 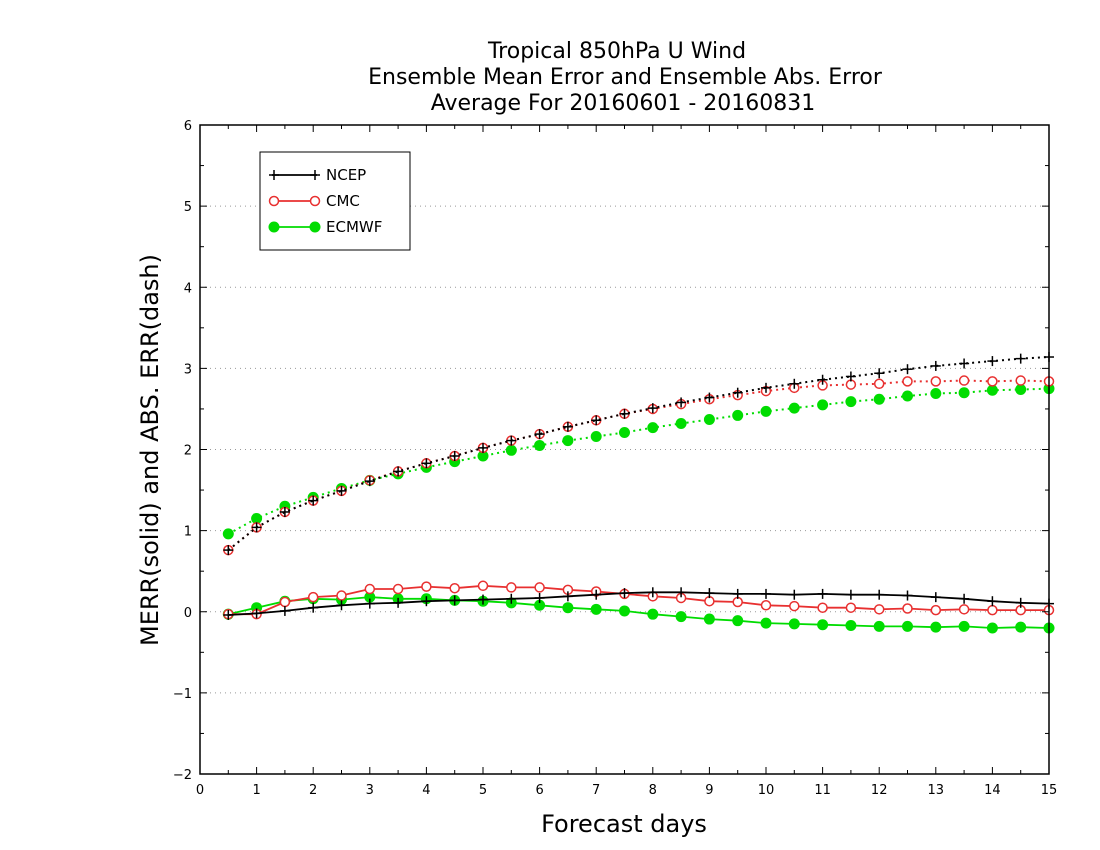 I want to click on x-tick-label-9: 9, so click(x=709, y=790).